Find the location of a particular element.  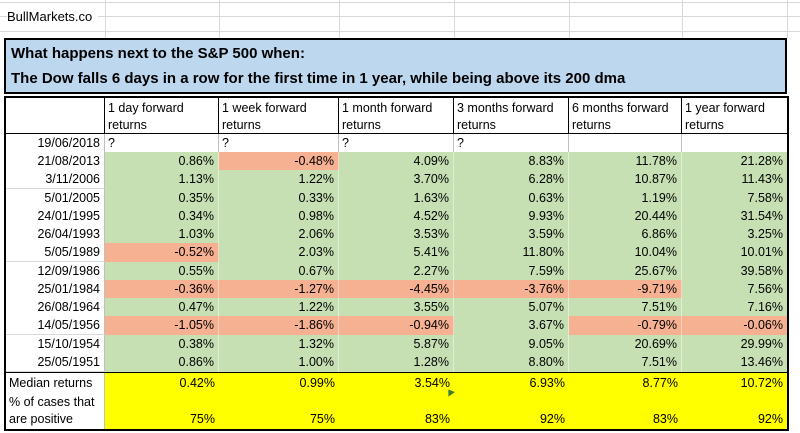

median-value-cell: 3.54% is located at coordinates (396, 383).